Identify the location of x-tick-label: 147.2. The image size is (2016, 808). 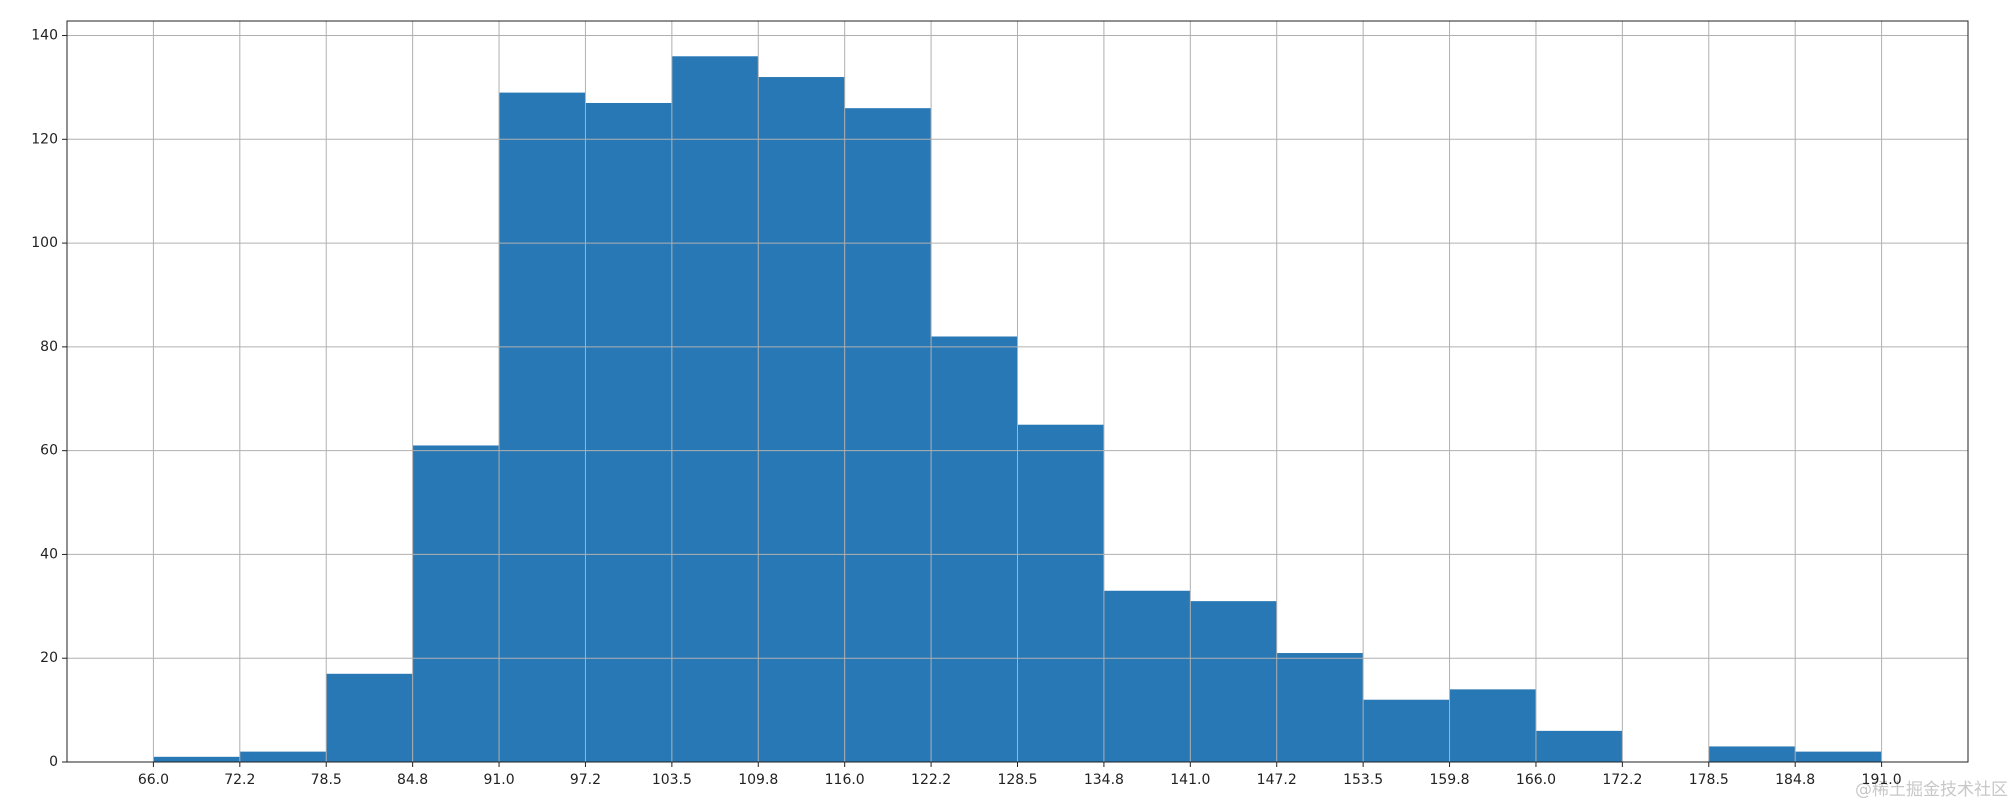
(1277, 780).